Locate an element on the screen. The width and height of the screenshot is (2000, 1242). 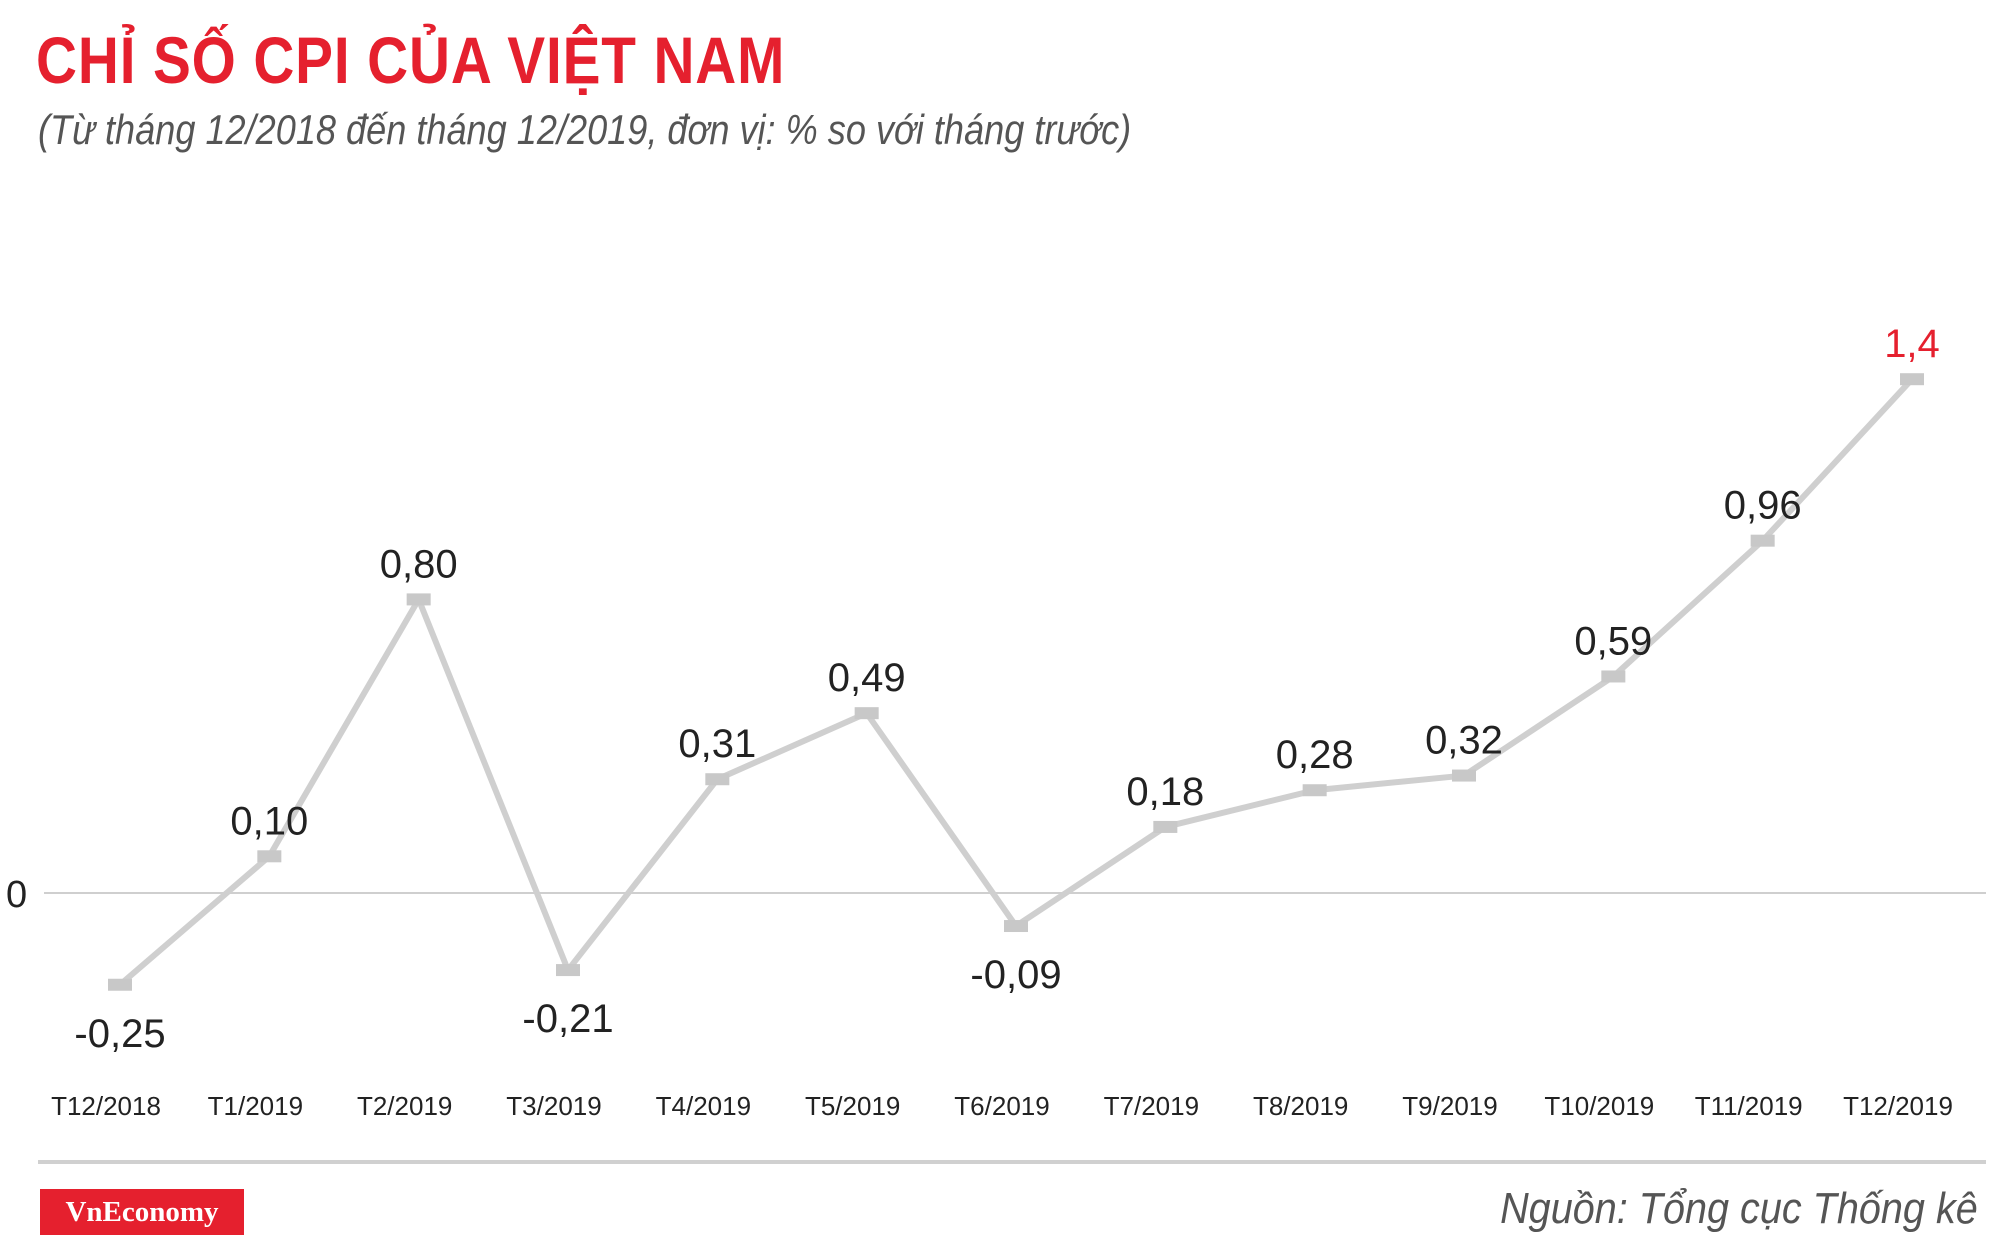
x-tick-label: T4/2019 is located at coordinates (703, 1106).